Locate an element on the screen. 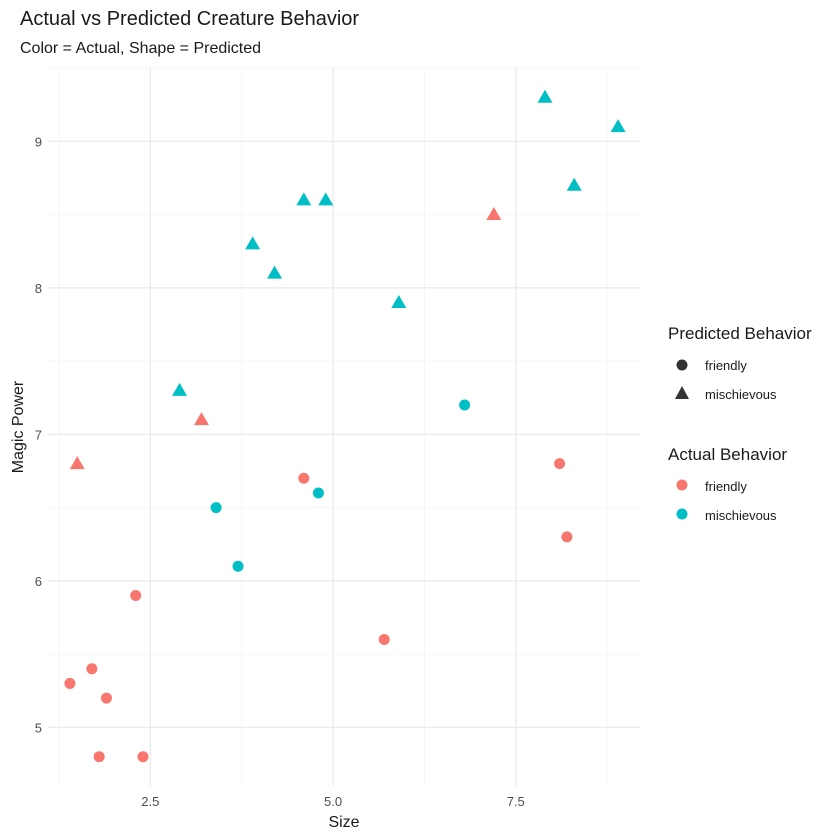 The image size is (840, 840). legend-predicted-mischievous: mischievous is located at coordinates (741, 394).